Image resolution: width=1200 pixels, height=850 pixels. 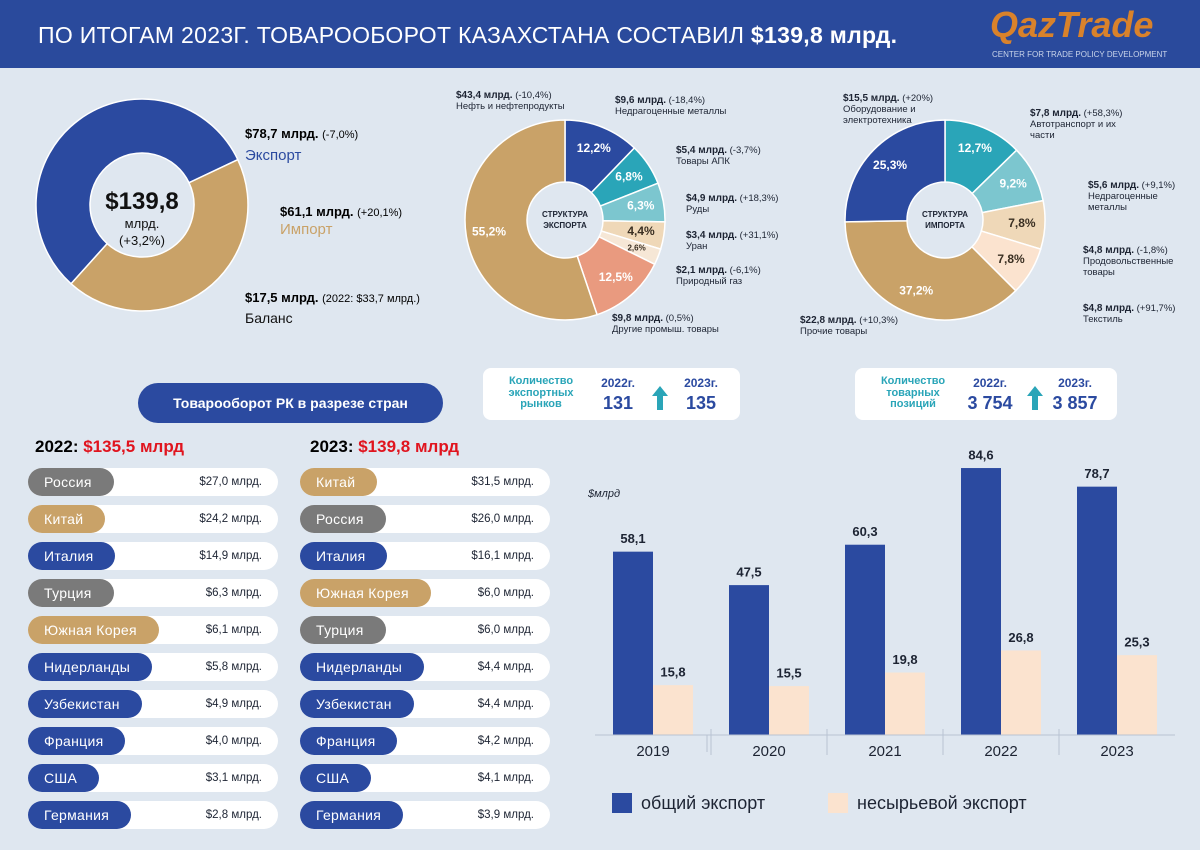 I want to click on annotation-change: (-3,7%), so click(x=745, y=150).